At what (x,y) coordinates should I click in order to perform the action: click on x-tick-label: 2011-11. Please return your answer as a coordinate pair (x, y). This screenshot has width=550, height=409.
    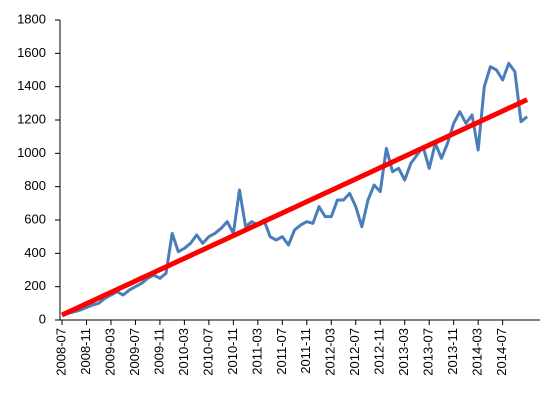
    Looking at the image, I should click on (305, 351).